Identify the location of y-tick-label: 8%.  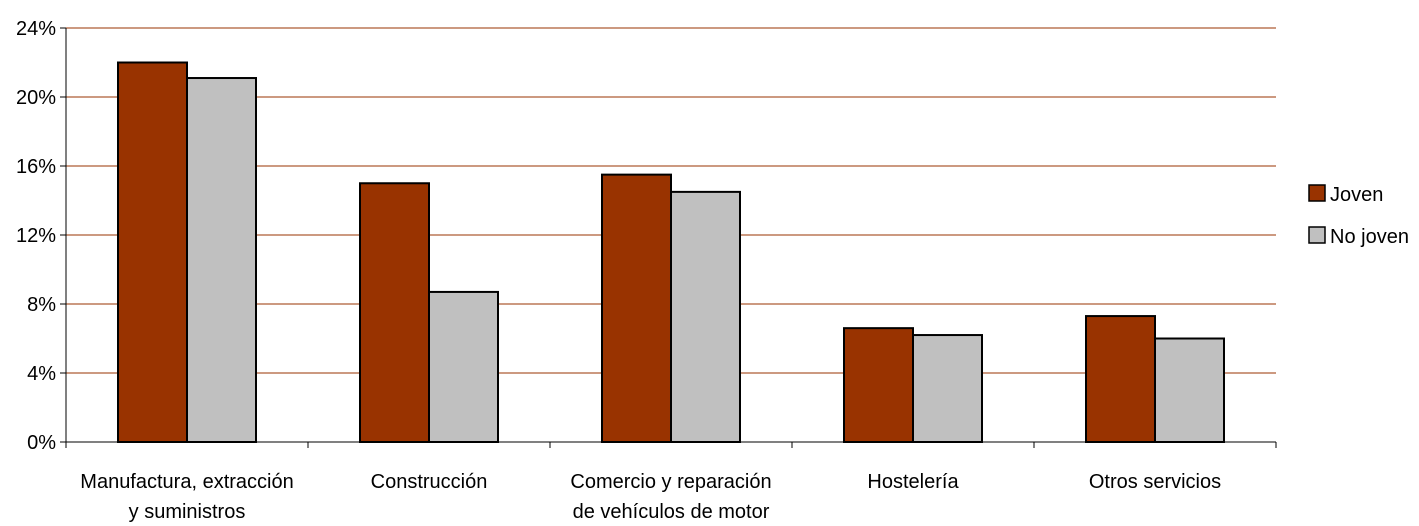
(41, 305).